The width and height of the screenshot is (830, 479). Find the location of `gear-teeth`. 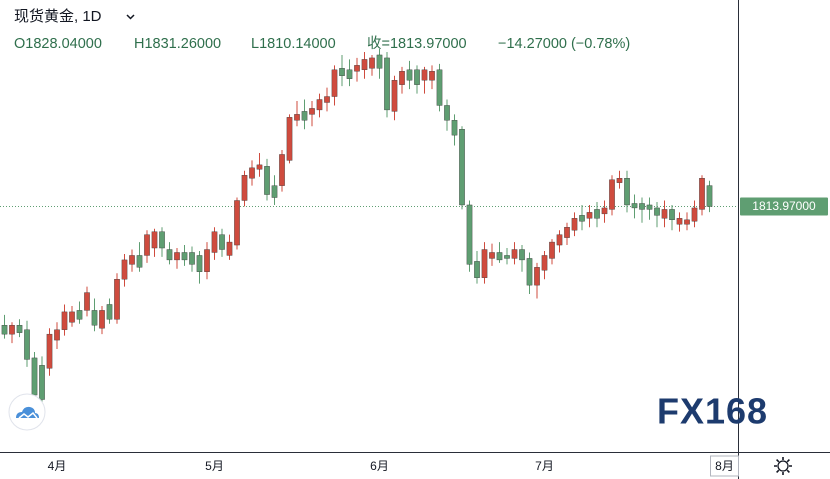

gear-teeth is located at coordinates (783, 466).